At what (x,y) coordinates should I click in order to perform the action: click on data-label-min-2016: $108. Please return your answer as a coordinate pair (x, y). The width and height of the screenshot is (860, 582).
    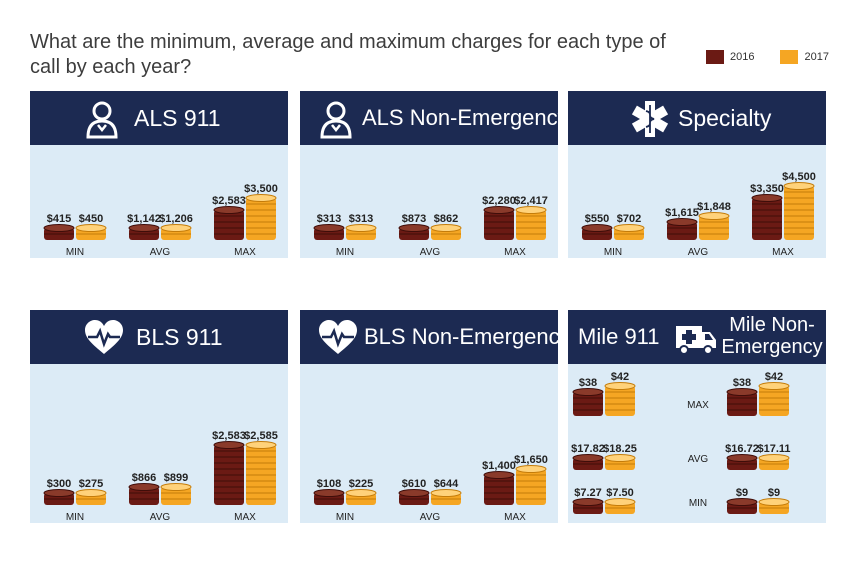
    Looking at the image, I should click on (329, 484).